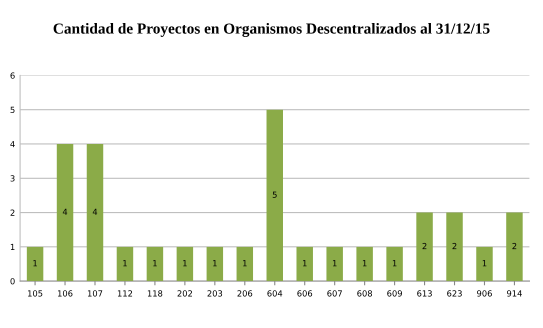  I want to click on x-tick-label: 106, so click(65, 293).